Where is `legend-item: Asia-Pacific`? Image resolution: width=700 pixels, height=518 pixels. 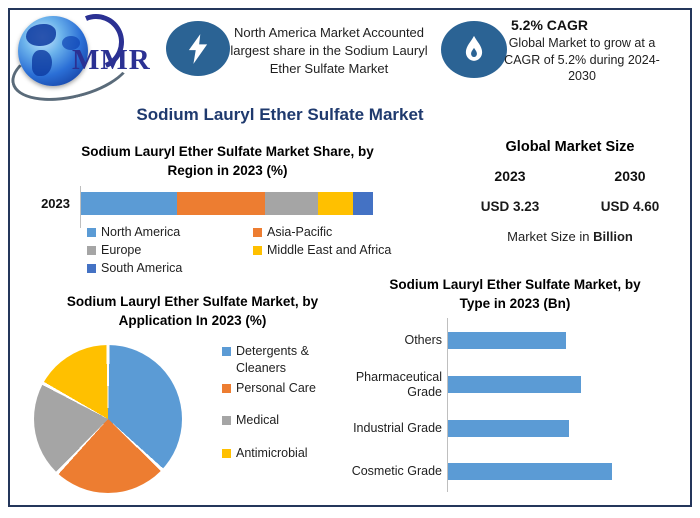 legend-item: Asia-Pacific is located at coordinates (322, 232).